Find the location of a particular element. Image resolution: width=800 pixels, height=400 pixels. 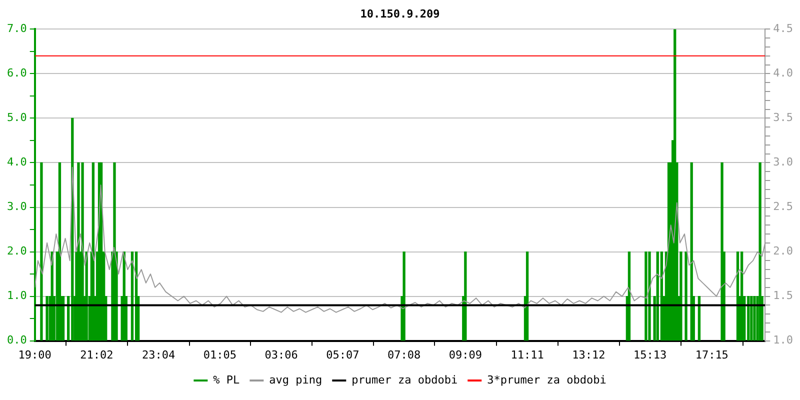

y-tick-label: 6.0 is located at coordinates (16, 73).